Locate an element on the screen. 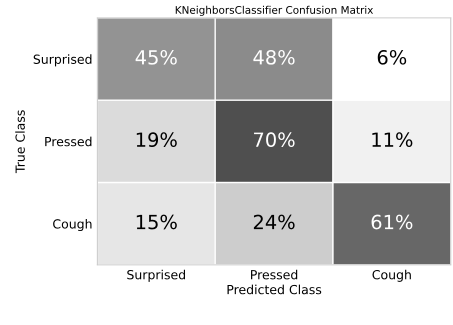 The width and height of the screenshot is (453, 325). y-tick-label: Surprised is located at coordinates (63, 60).